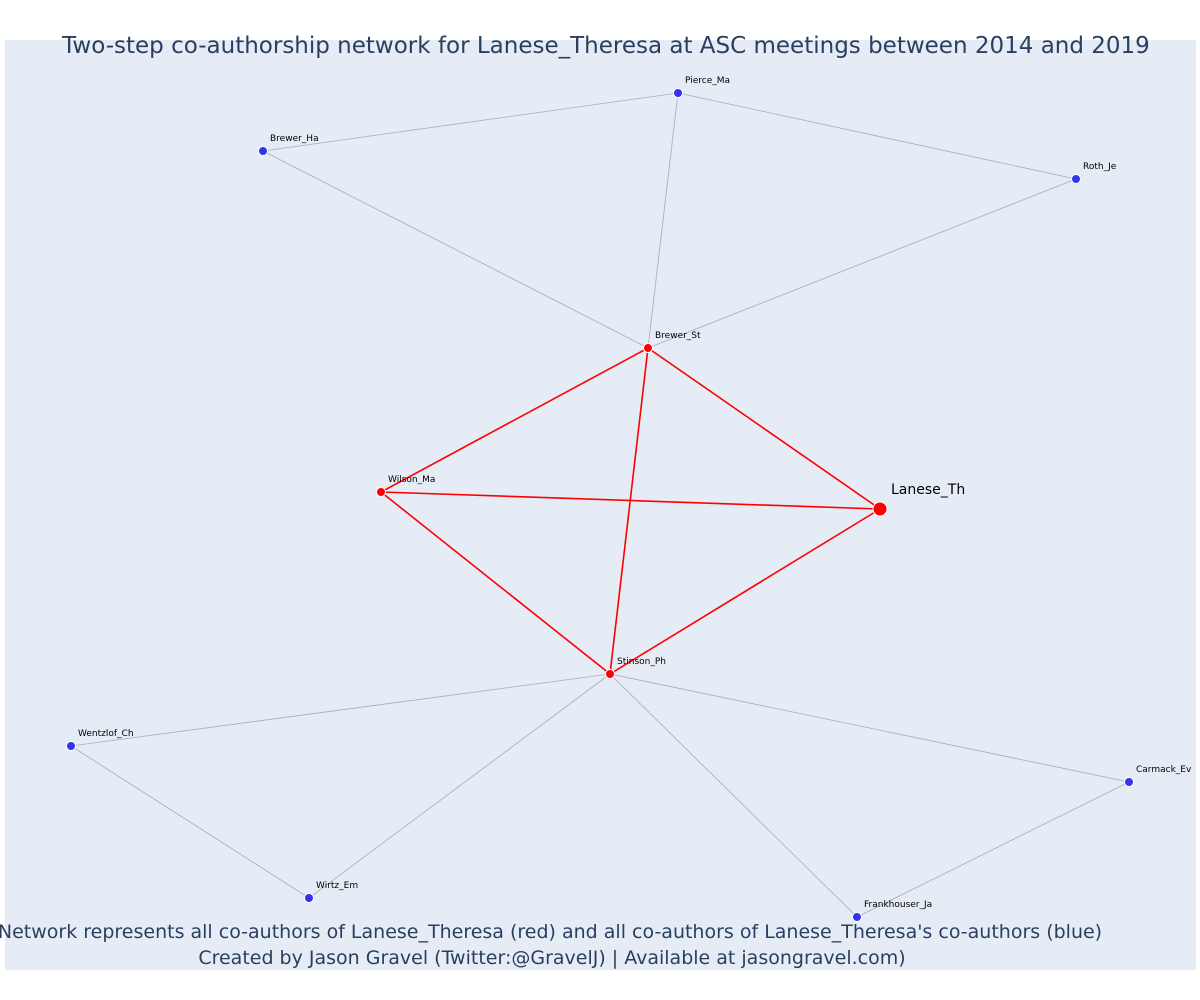  I want to click on node-Brewer_St, so click(648, 348).